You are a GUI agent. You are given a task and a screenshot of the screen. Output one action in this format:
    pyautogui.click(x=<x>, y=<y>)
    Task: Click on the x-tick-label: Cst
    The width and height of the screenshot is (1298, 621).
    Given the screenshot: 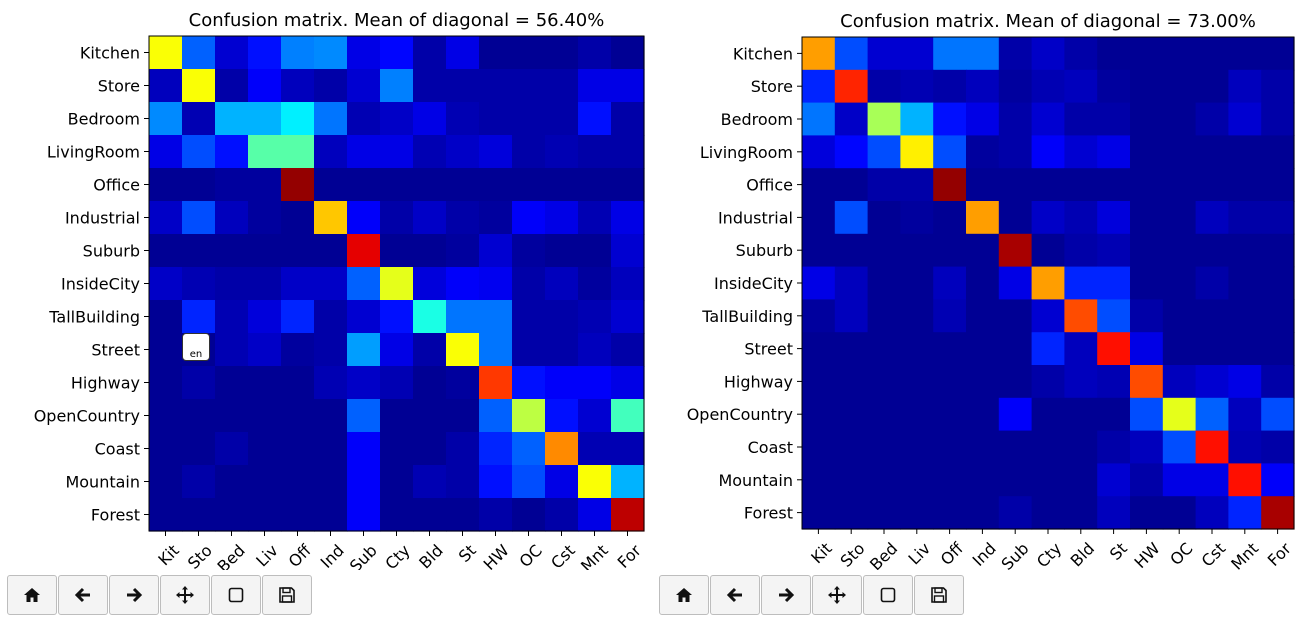 What is the action you would take?
    pyautogui.click(x=1214, y=554)
    